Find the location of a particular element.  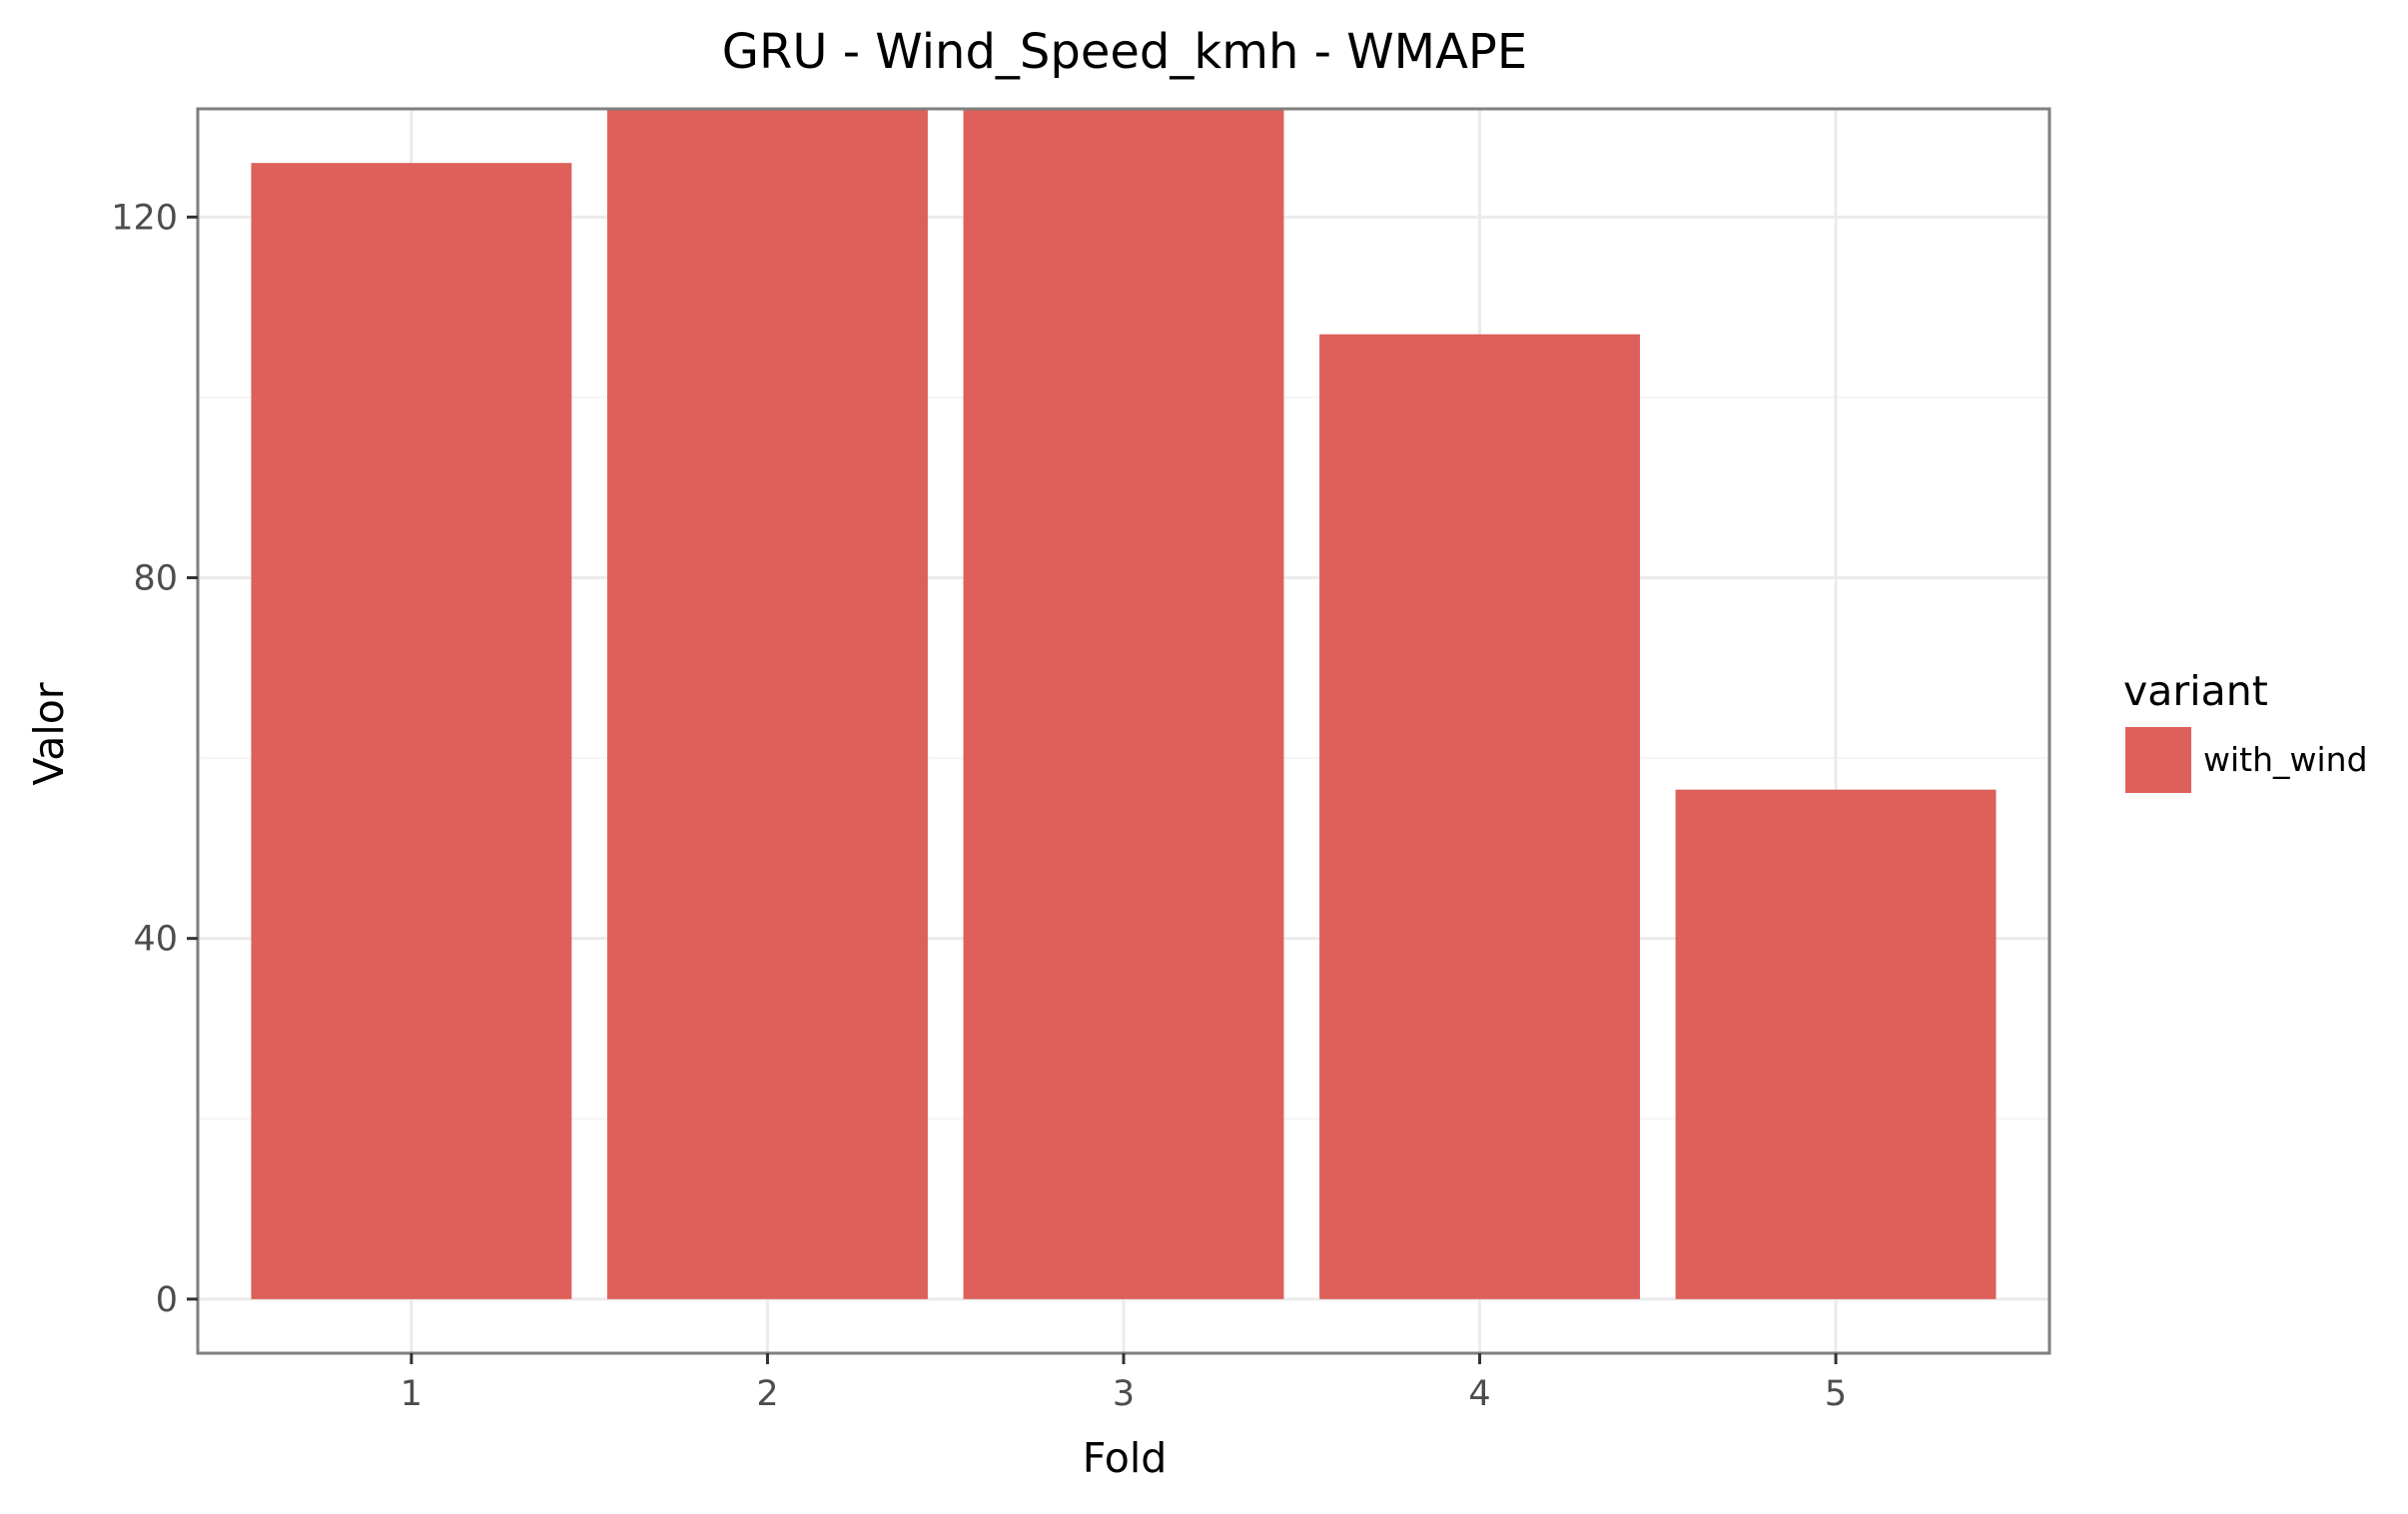

x-axis-title: Fold is located at coordinates (1125, 1458).